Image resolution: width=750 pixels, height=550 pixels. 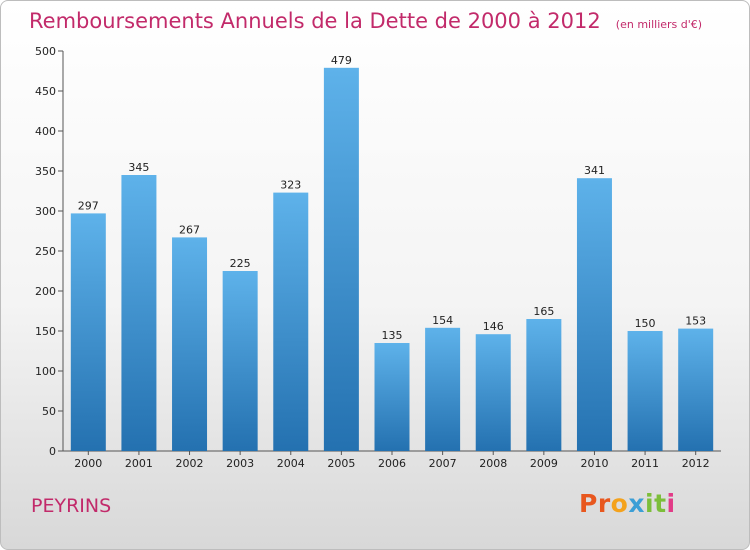 I want to click on bar-value-label: 135, so click(x=392, y=335).